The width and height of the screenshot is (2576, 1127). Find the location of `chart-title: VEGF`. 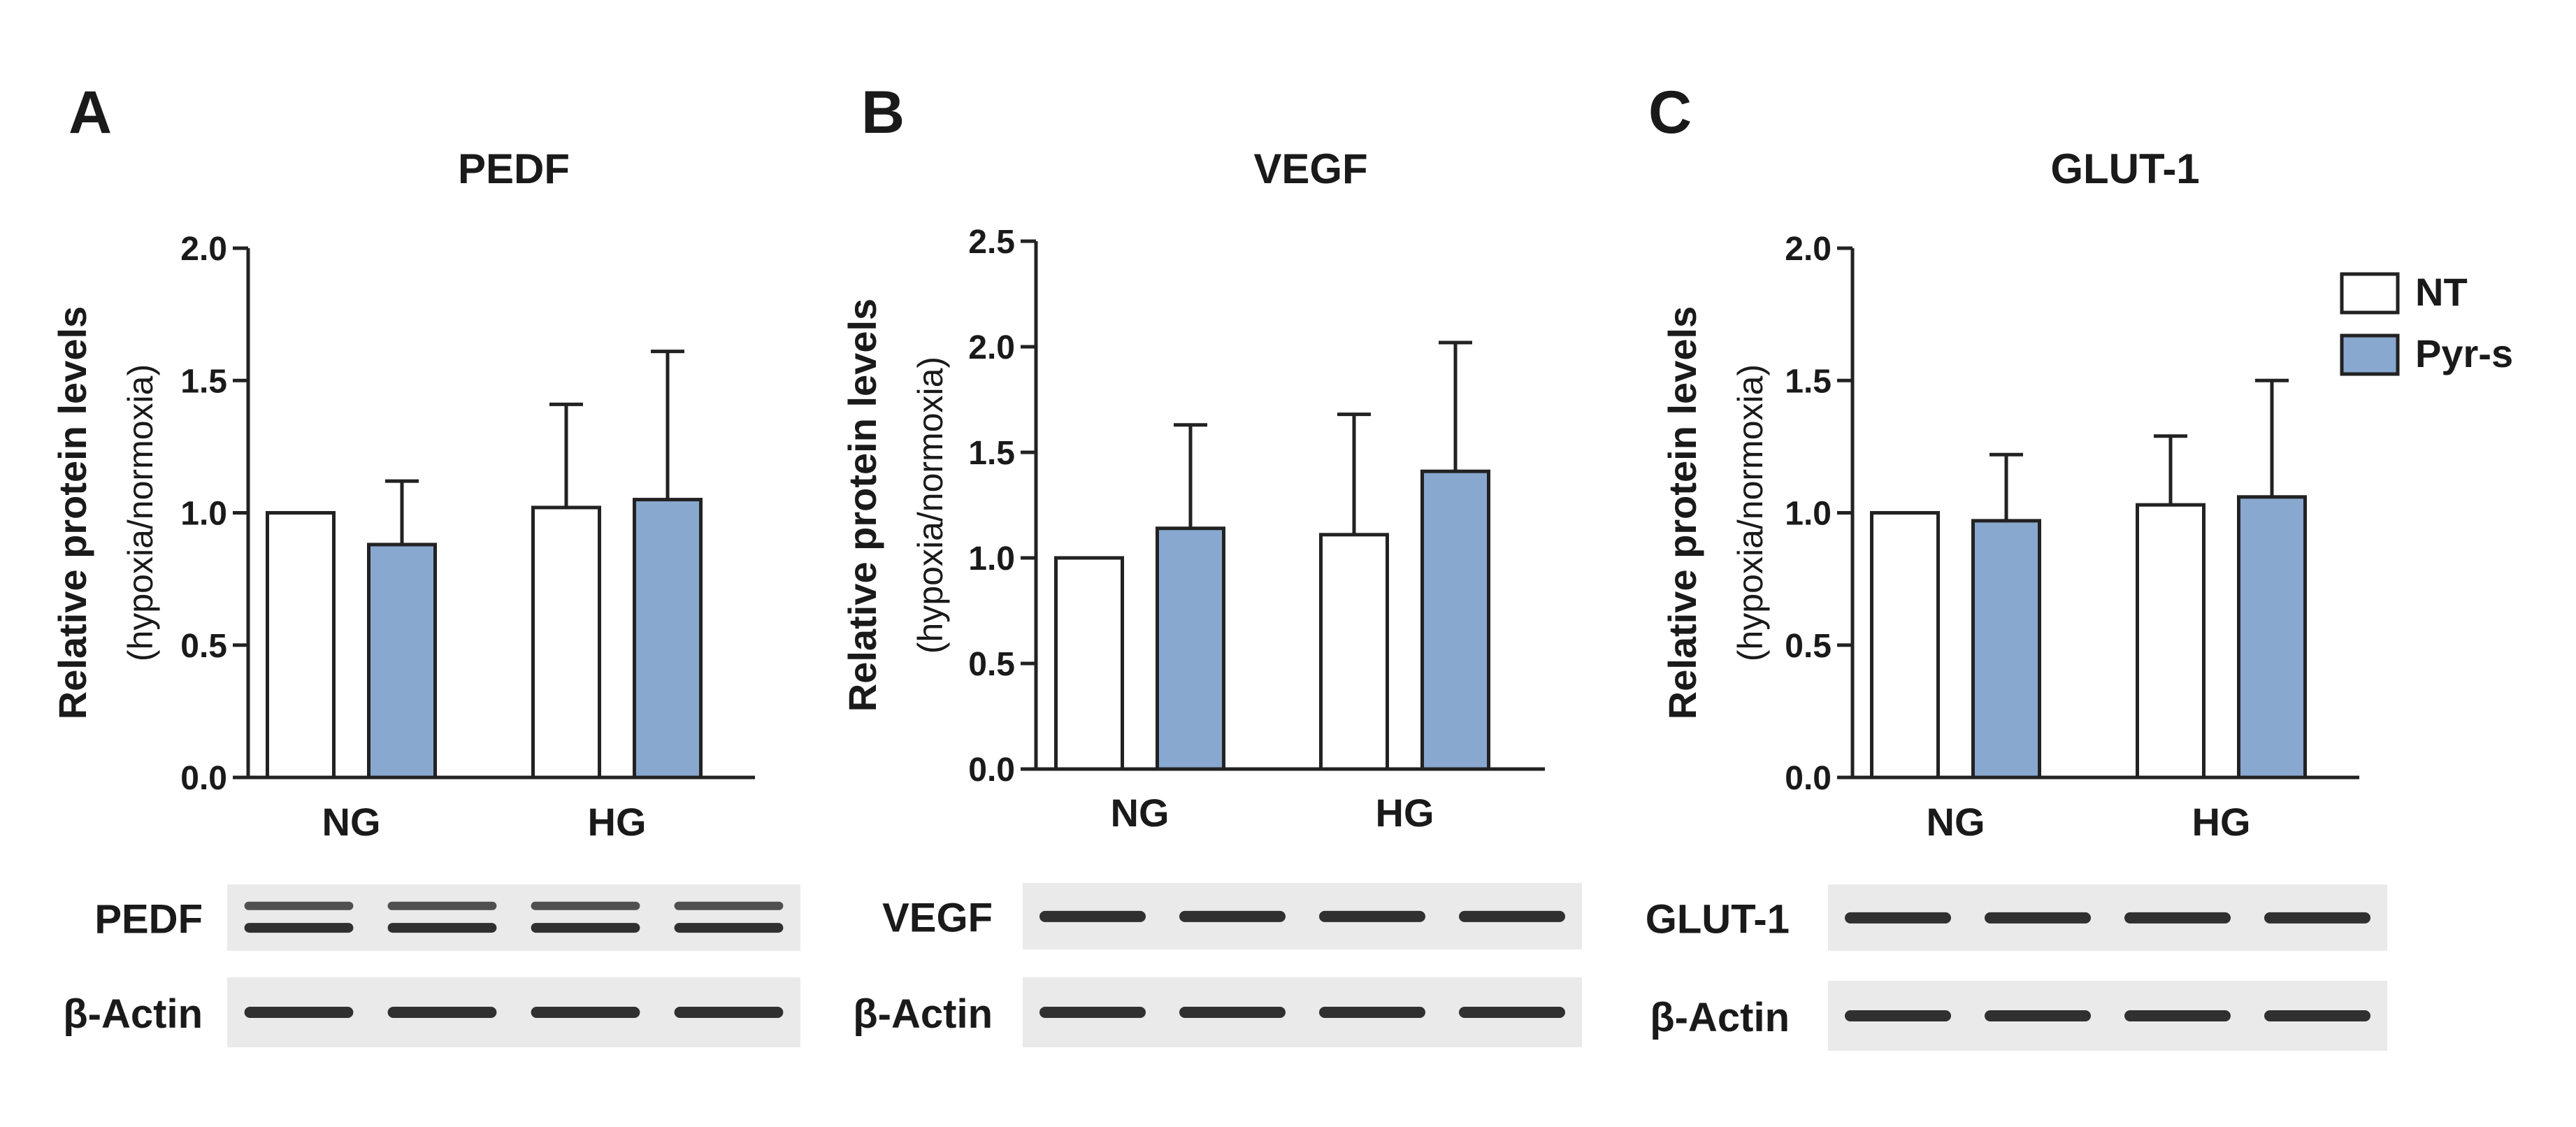

chart-title: VEGF is located at coordinates (1310, 168).